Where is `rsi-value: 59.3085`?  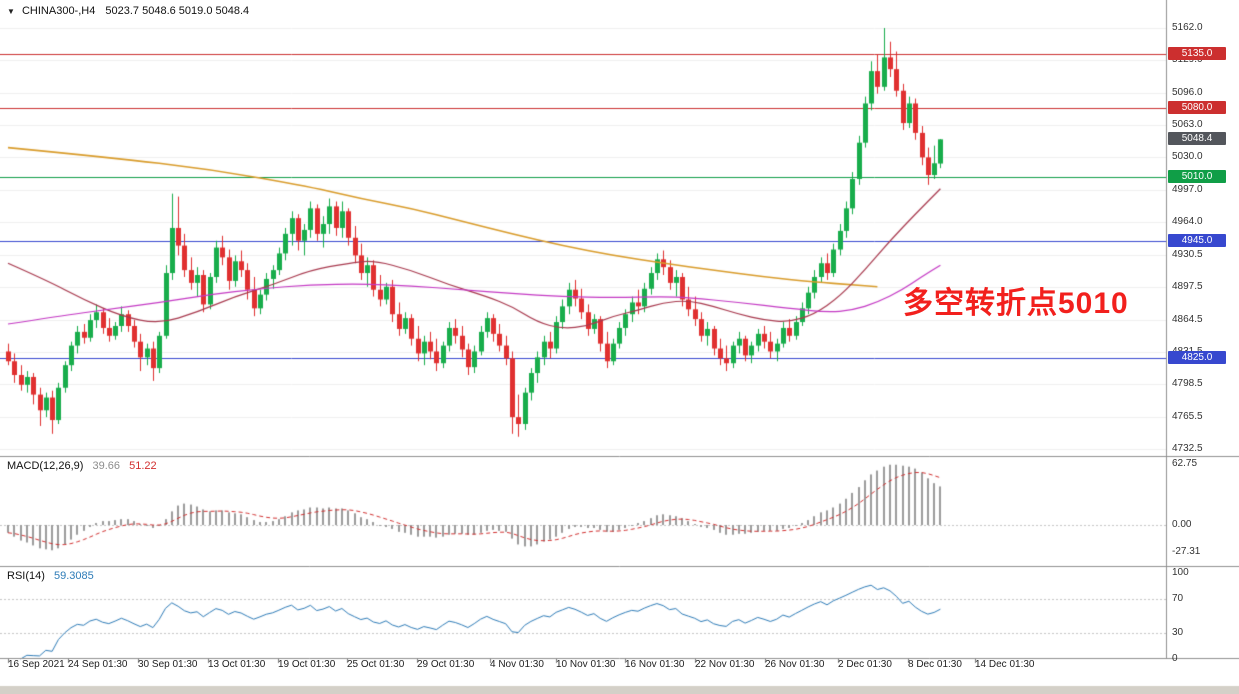
rsi-value: 59.3085 is located at coordinates (73, 576).